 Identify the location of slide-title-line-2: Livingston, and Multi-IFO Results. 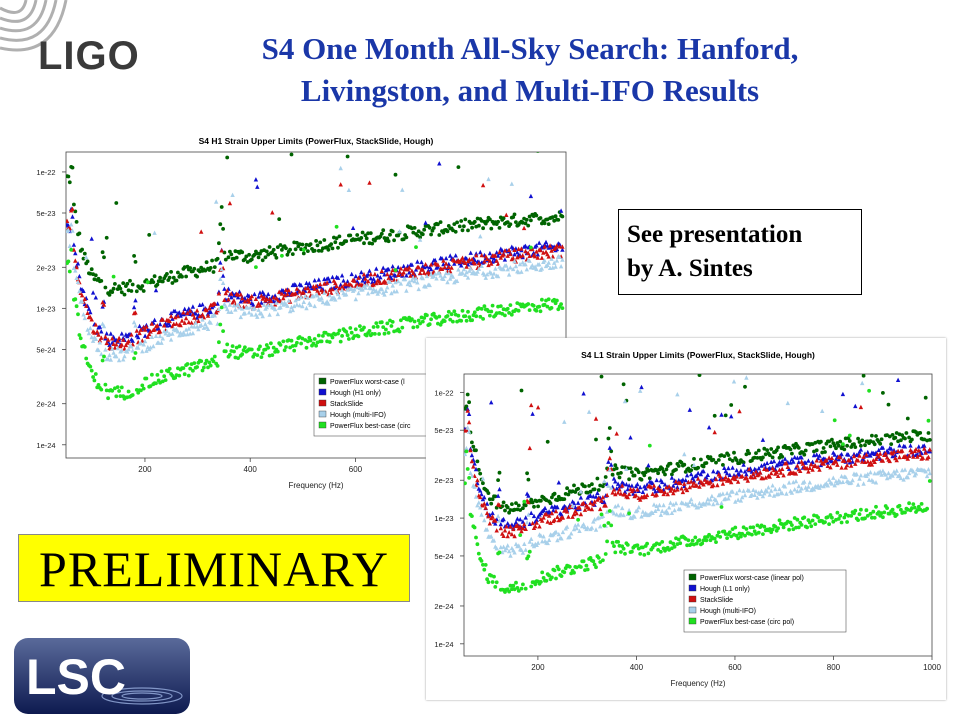
(530, 91).